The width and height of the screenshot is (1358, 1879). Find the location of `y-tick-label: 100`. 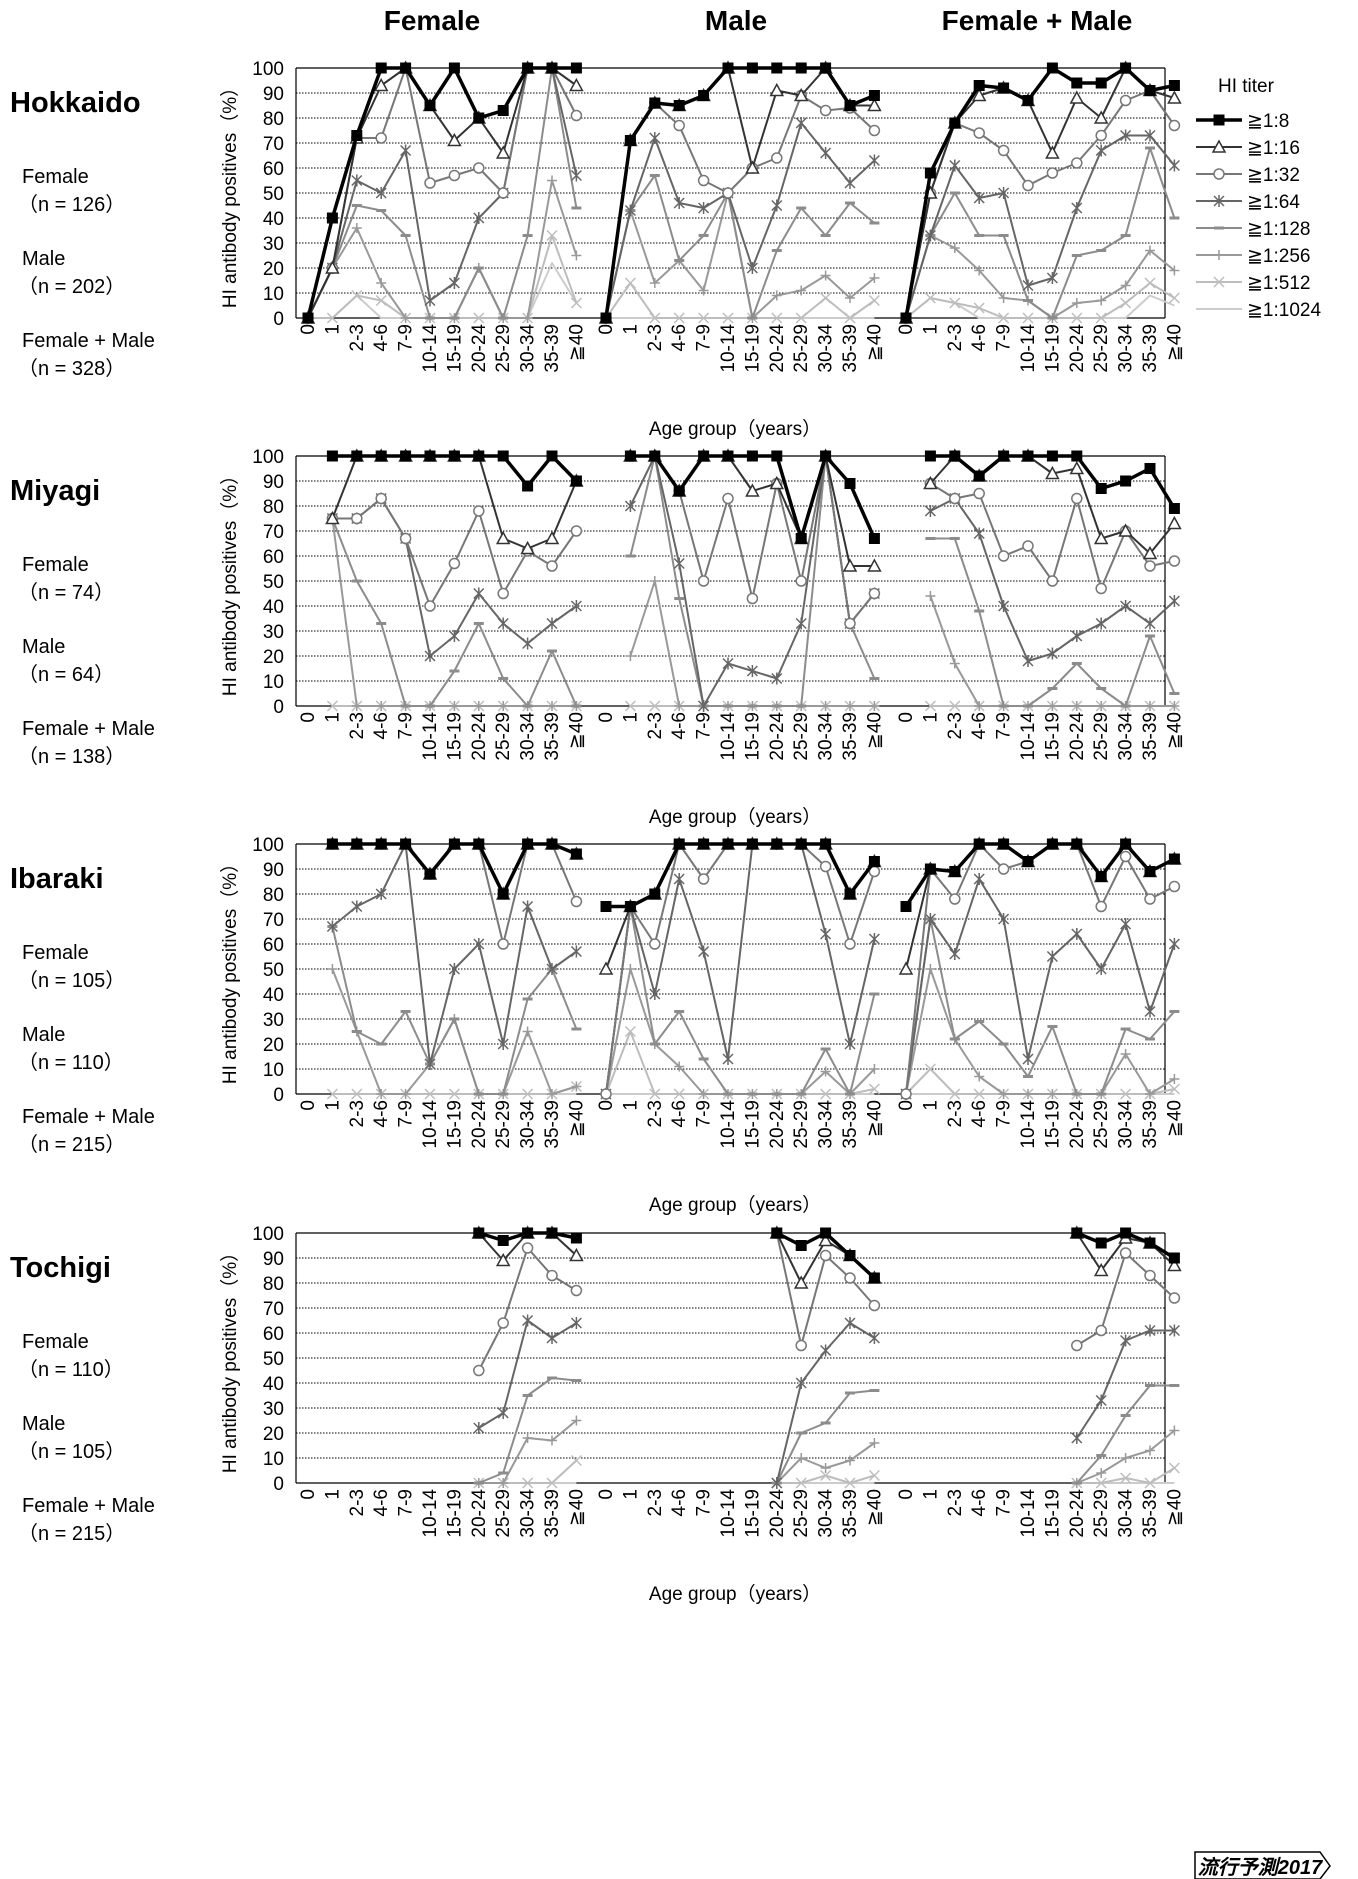

y-tick-label: 100 is located at coordinates (268, 1234).